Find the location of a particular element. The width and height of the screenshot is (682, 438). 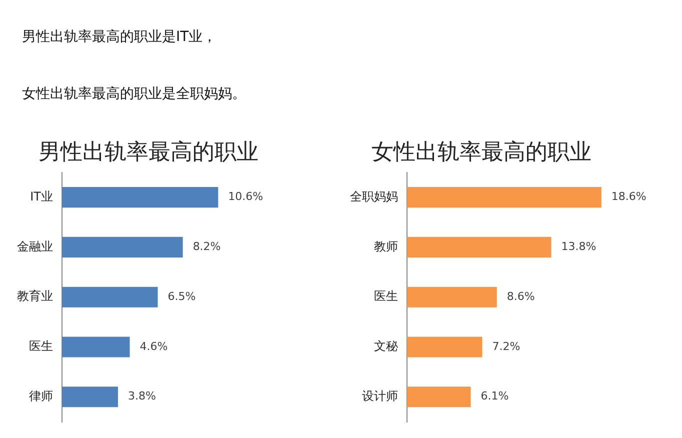

data-label: 4.6% is located at coordinates (154, 346).